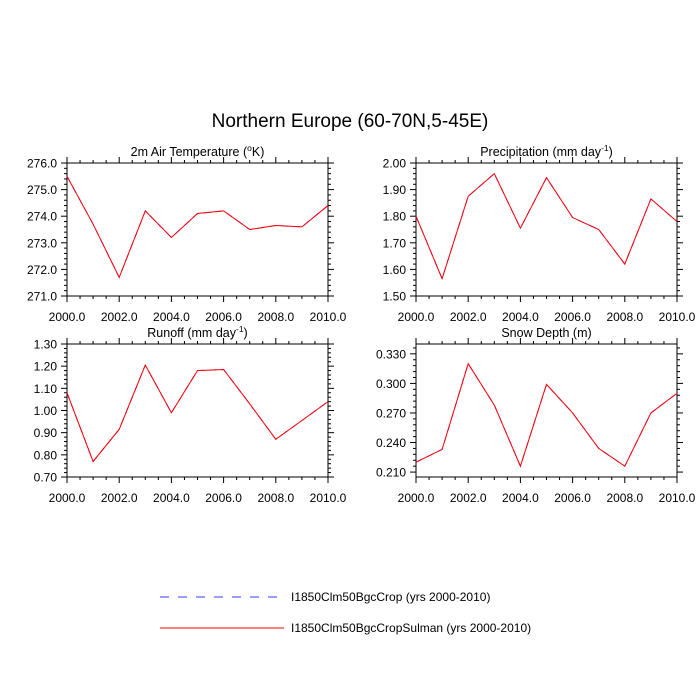 The width and height of the screenshot is (700, 700). What do you see at coordinates (46, 411) in the screenshot?
I see `y-tick-label: 1.00` at bounding box center [46, 411].